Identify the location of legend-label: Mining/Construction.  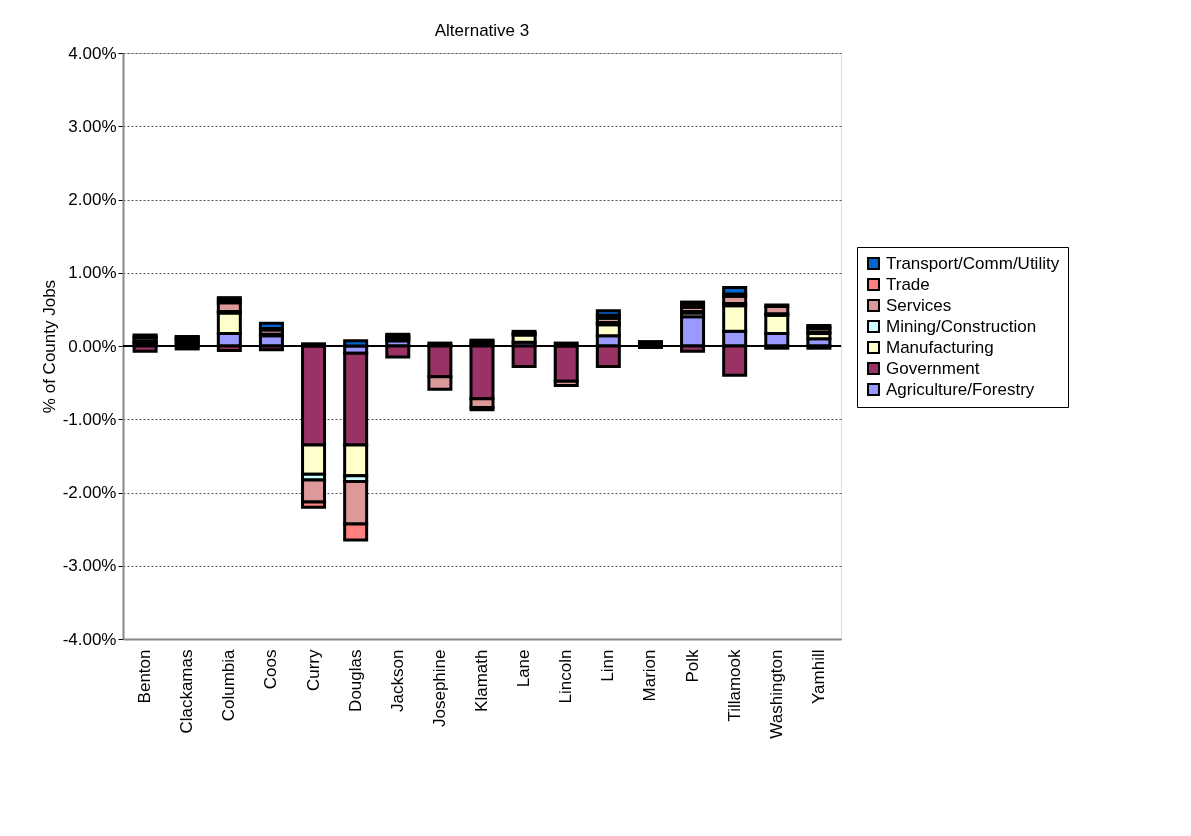
(961, 326).